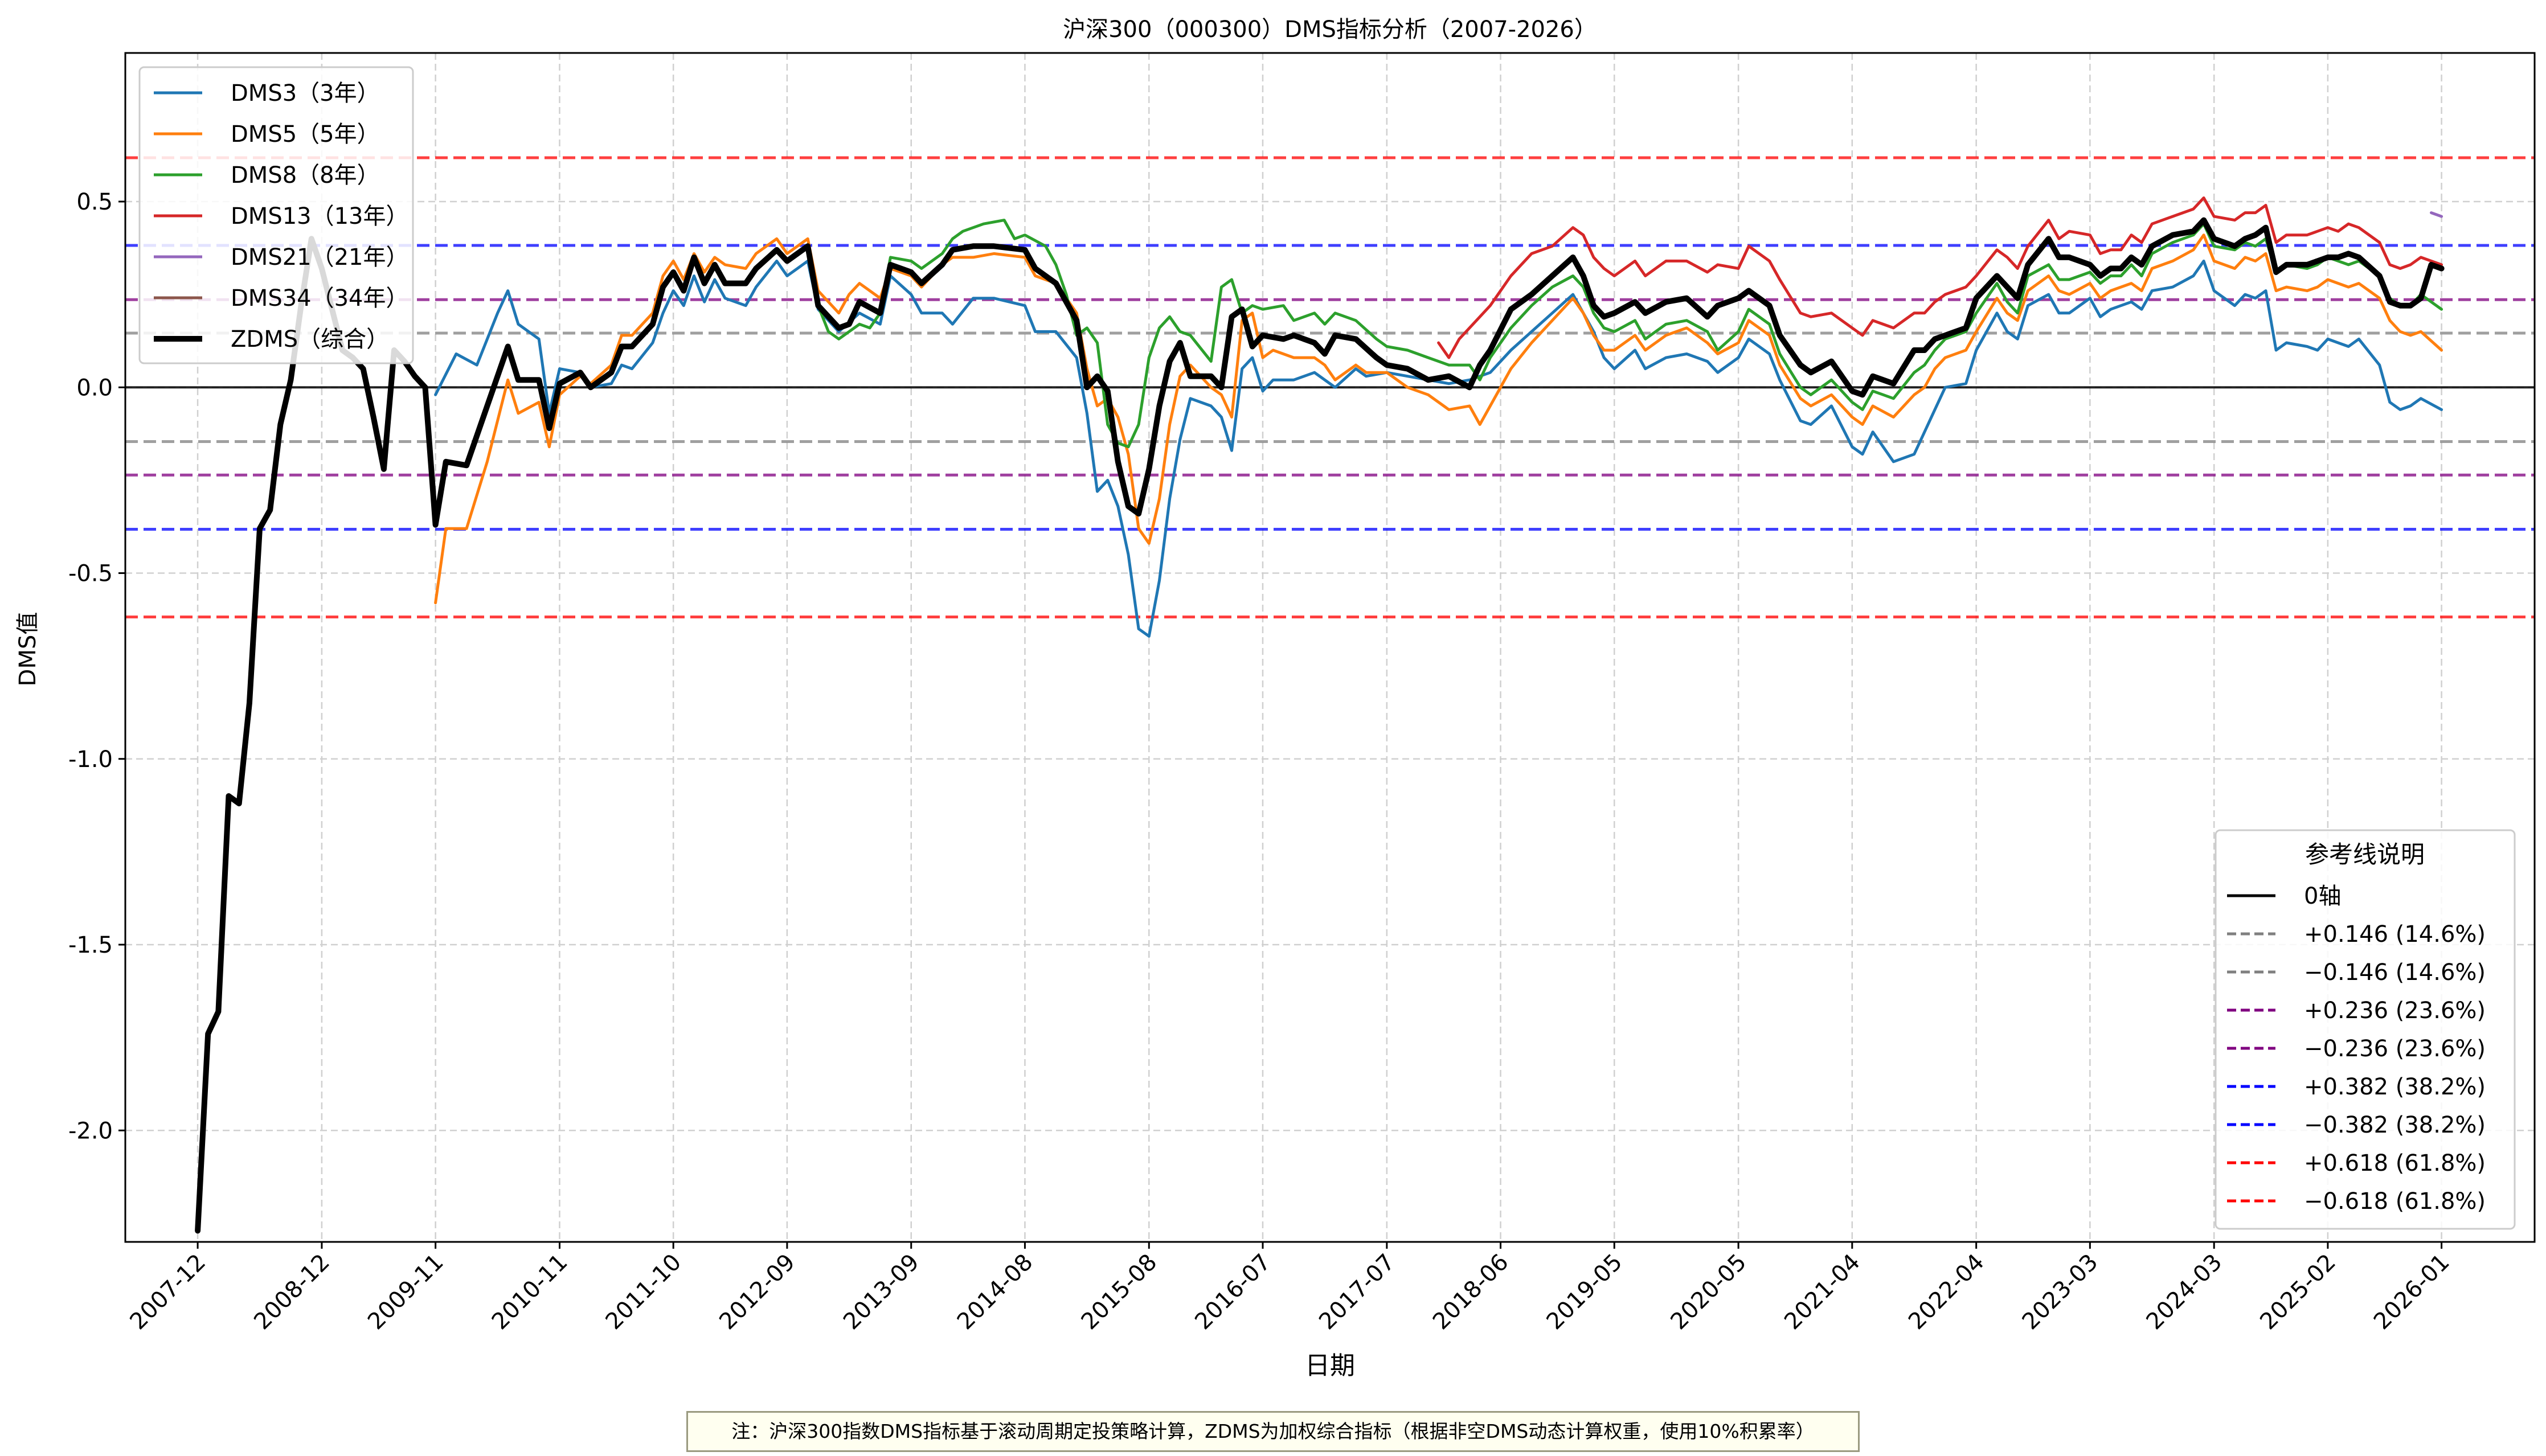 The height and width of the screenshot is (1456, 2546). I want to click on x-tick-label: 2010-11, so click(530, 1292).